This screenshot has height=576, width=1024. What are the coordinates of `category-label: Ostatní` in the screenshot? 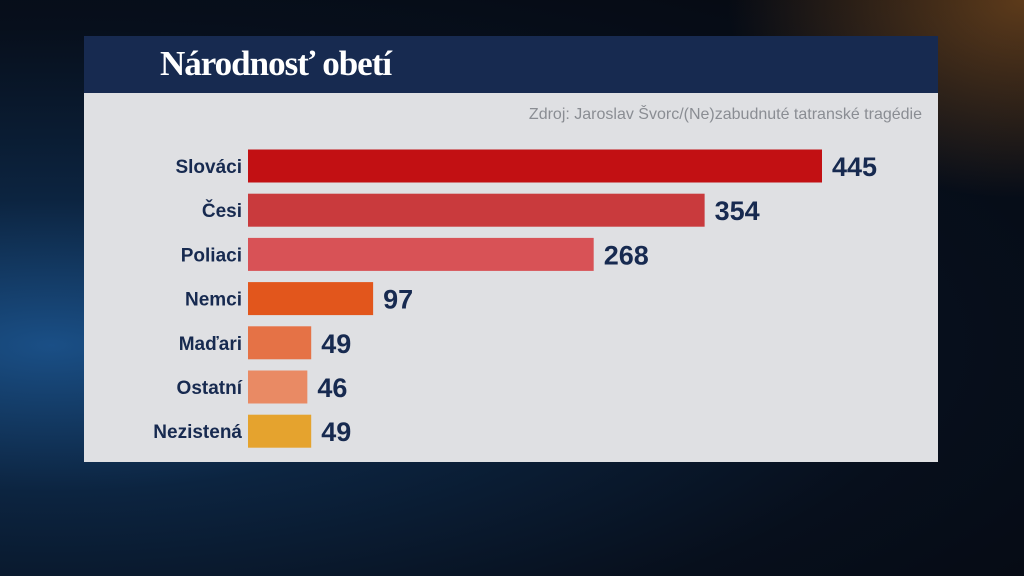 It's located at (210, 388).